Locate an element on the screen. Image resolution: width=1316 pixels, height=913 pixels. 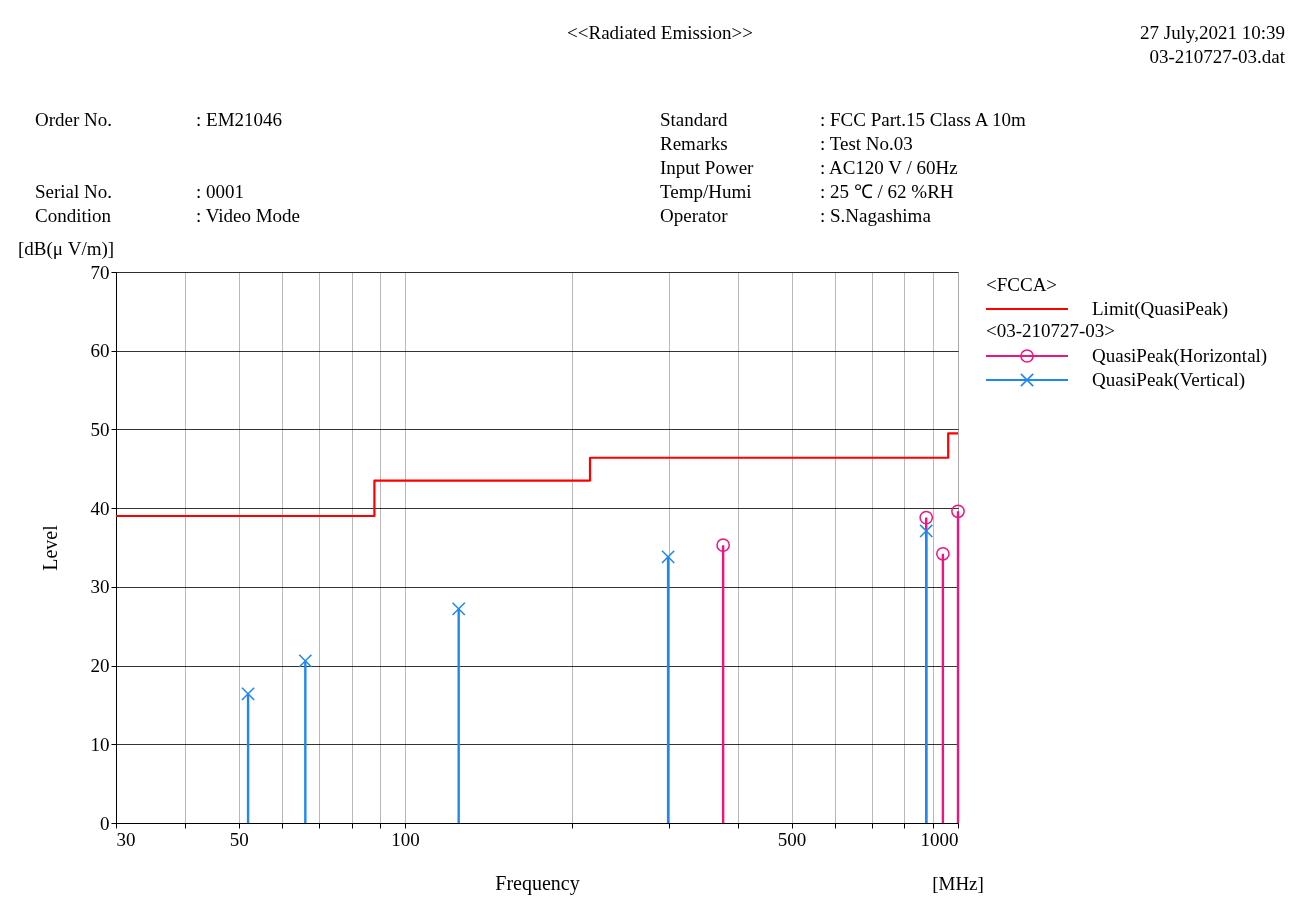
y-tick-label: 30 is located at coordinates (100, 587).